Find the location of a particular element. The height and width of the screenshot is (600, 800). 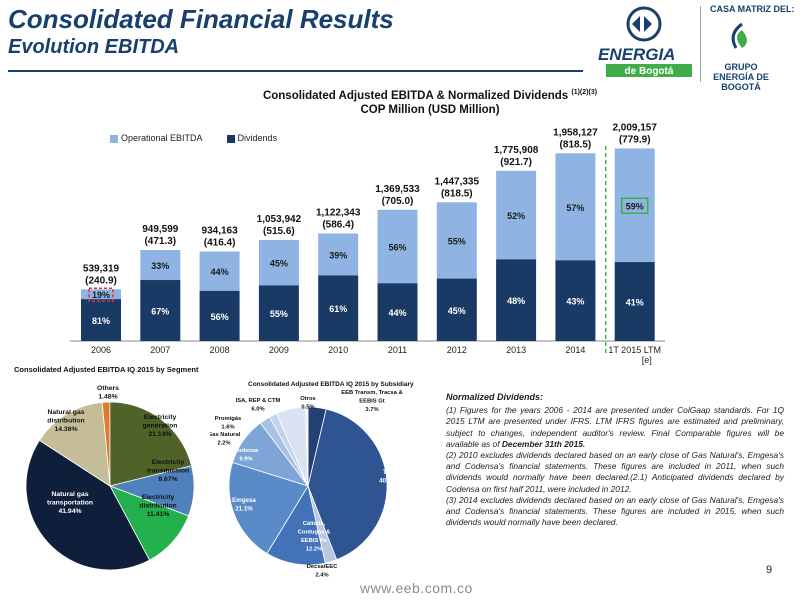

label-total-8: 1,958,127 is located at coordinates (575, 132).